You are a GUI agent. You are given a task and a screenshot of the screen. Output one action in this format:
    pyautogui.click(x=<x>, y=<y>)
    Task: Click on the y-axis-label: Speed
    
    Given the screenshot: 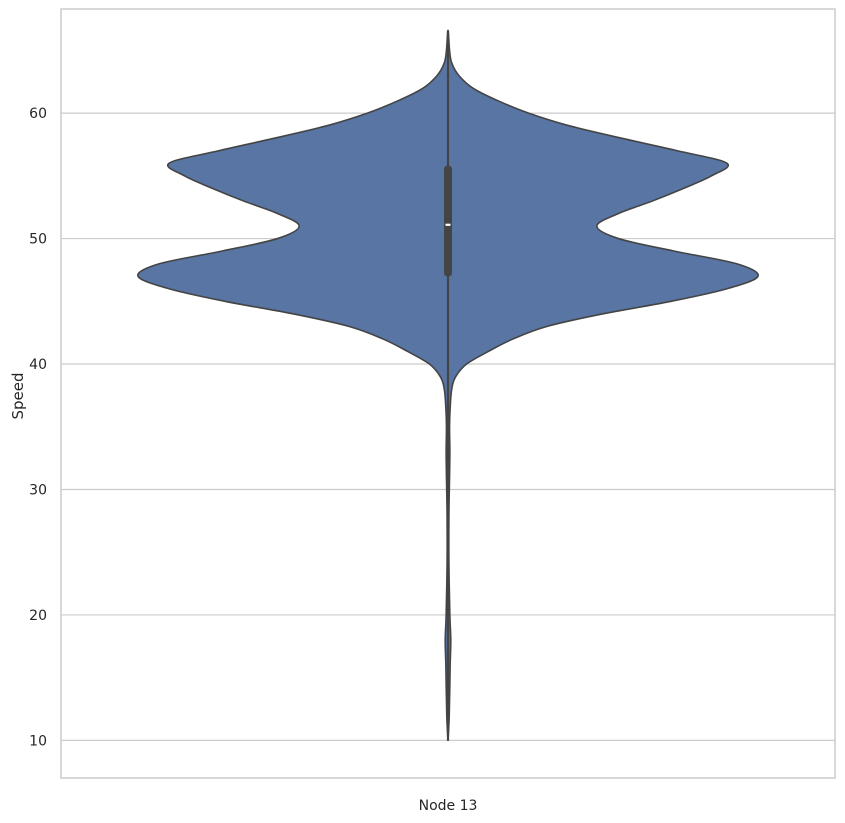 What is the action you would take?
    pyautogui.click(x=18, y=395)
    